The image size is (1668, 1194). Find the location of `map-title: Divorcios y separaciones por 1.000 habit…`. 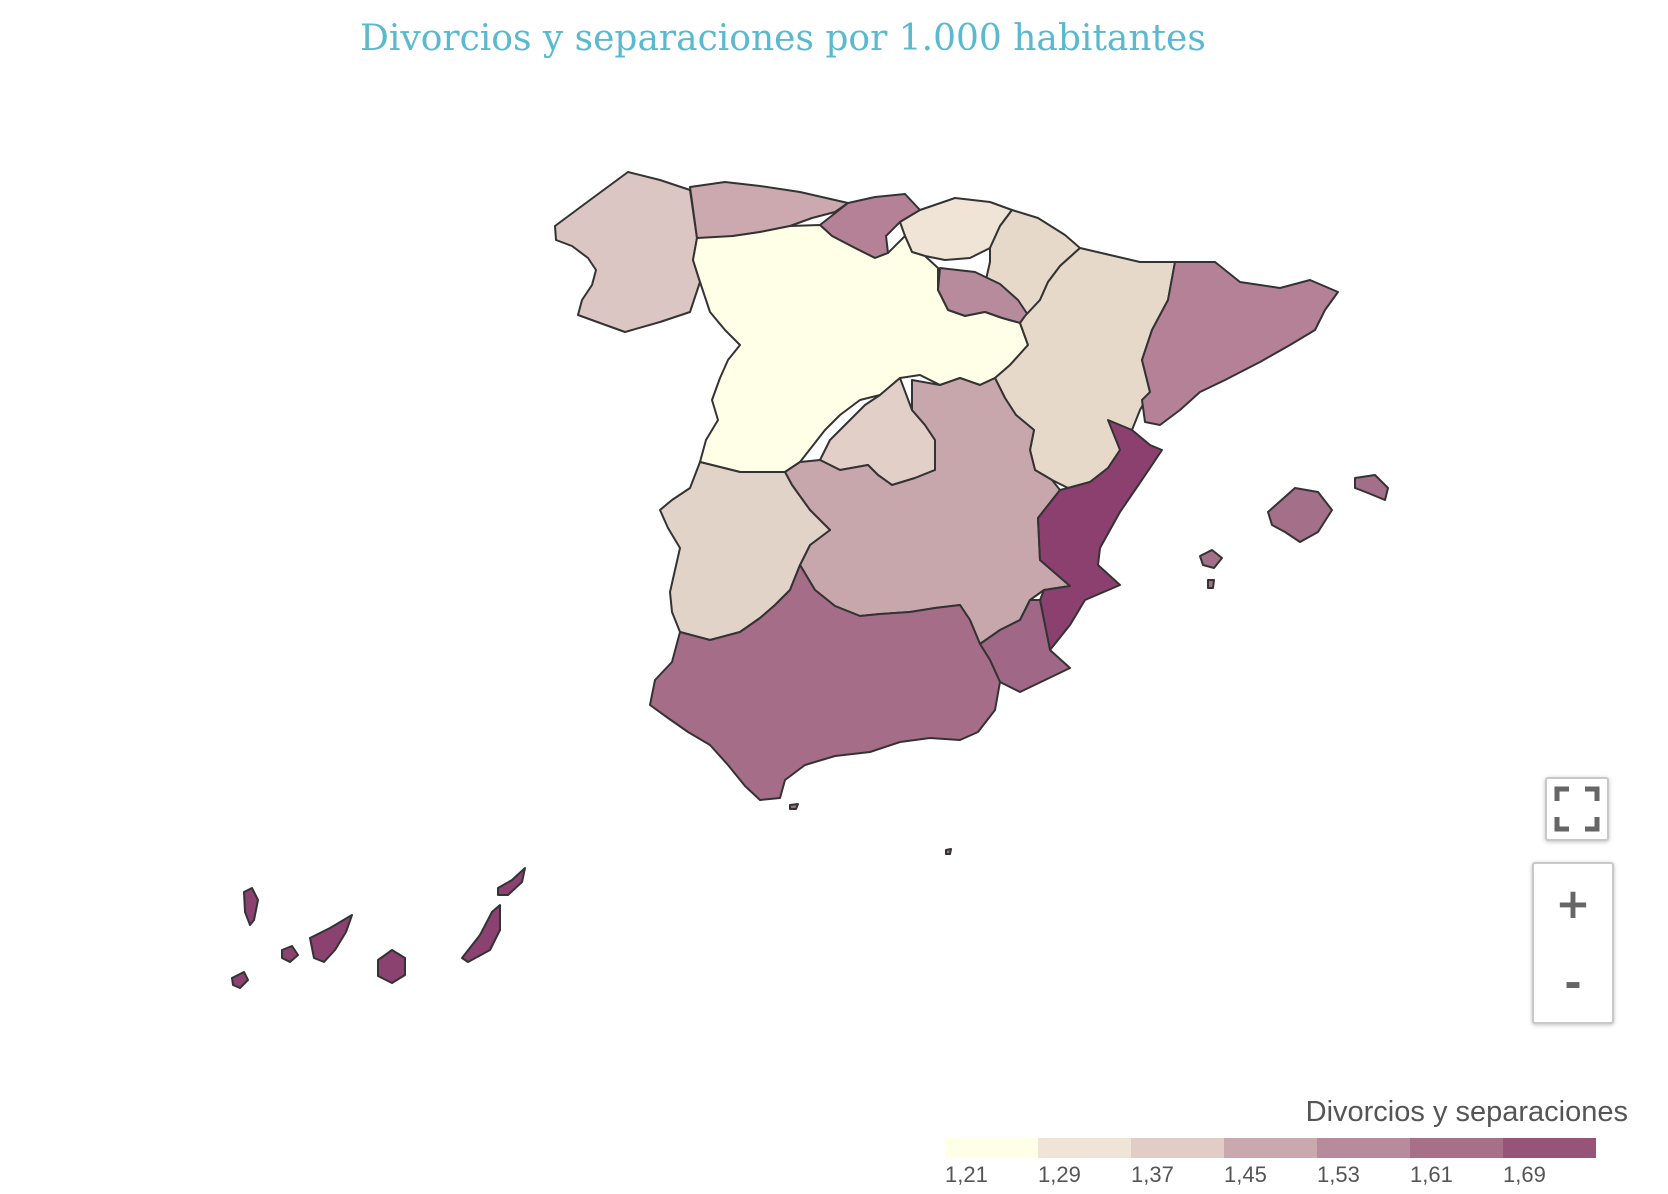

map-title: Divorcios y separaciones por 1.000 habit… is located at coordinates (783, 38).